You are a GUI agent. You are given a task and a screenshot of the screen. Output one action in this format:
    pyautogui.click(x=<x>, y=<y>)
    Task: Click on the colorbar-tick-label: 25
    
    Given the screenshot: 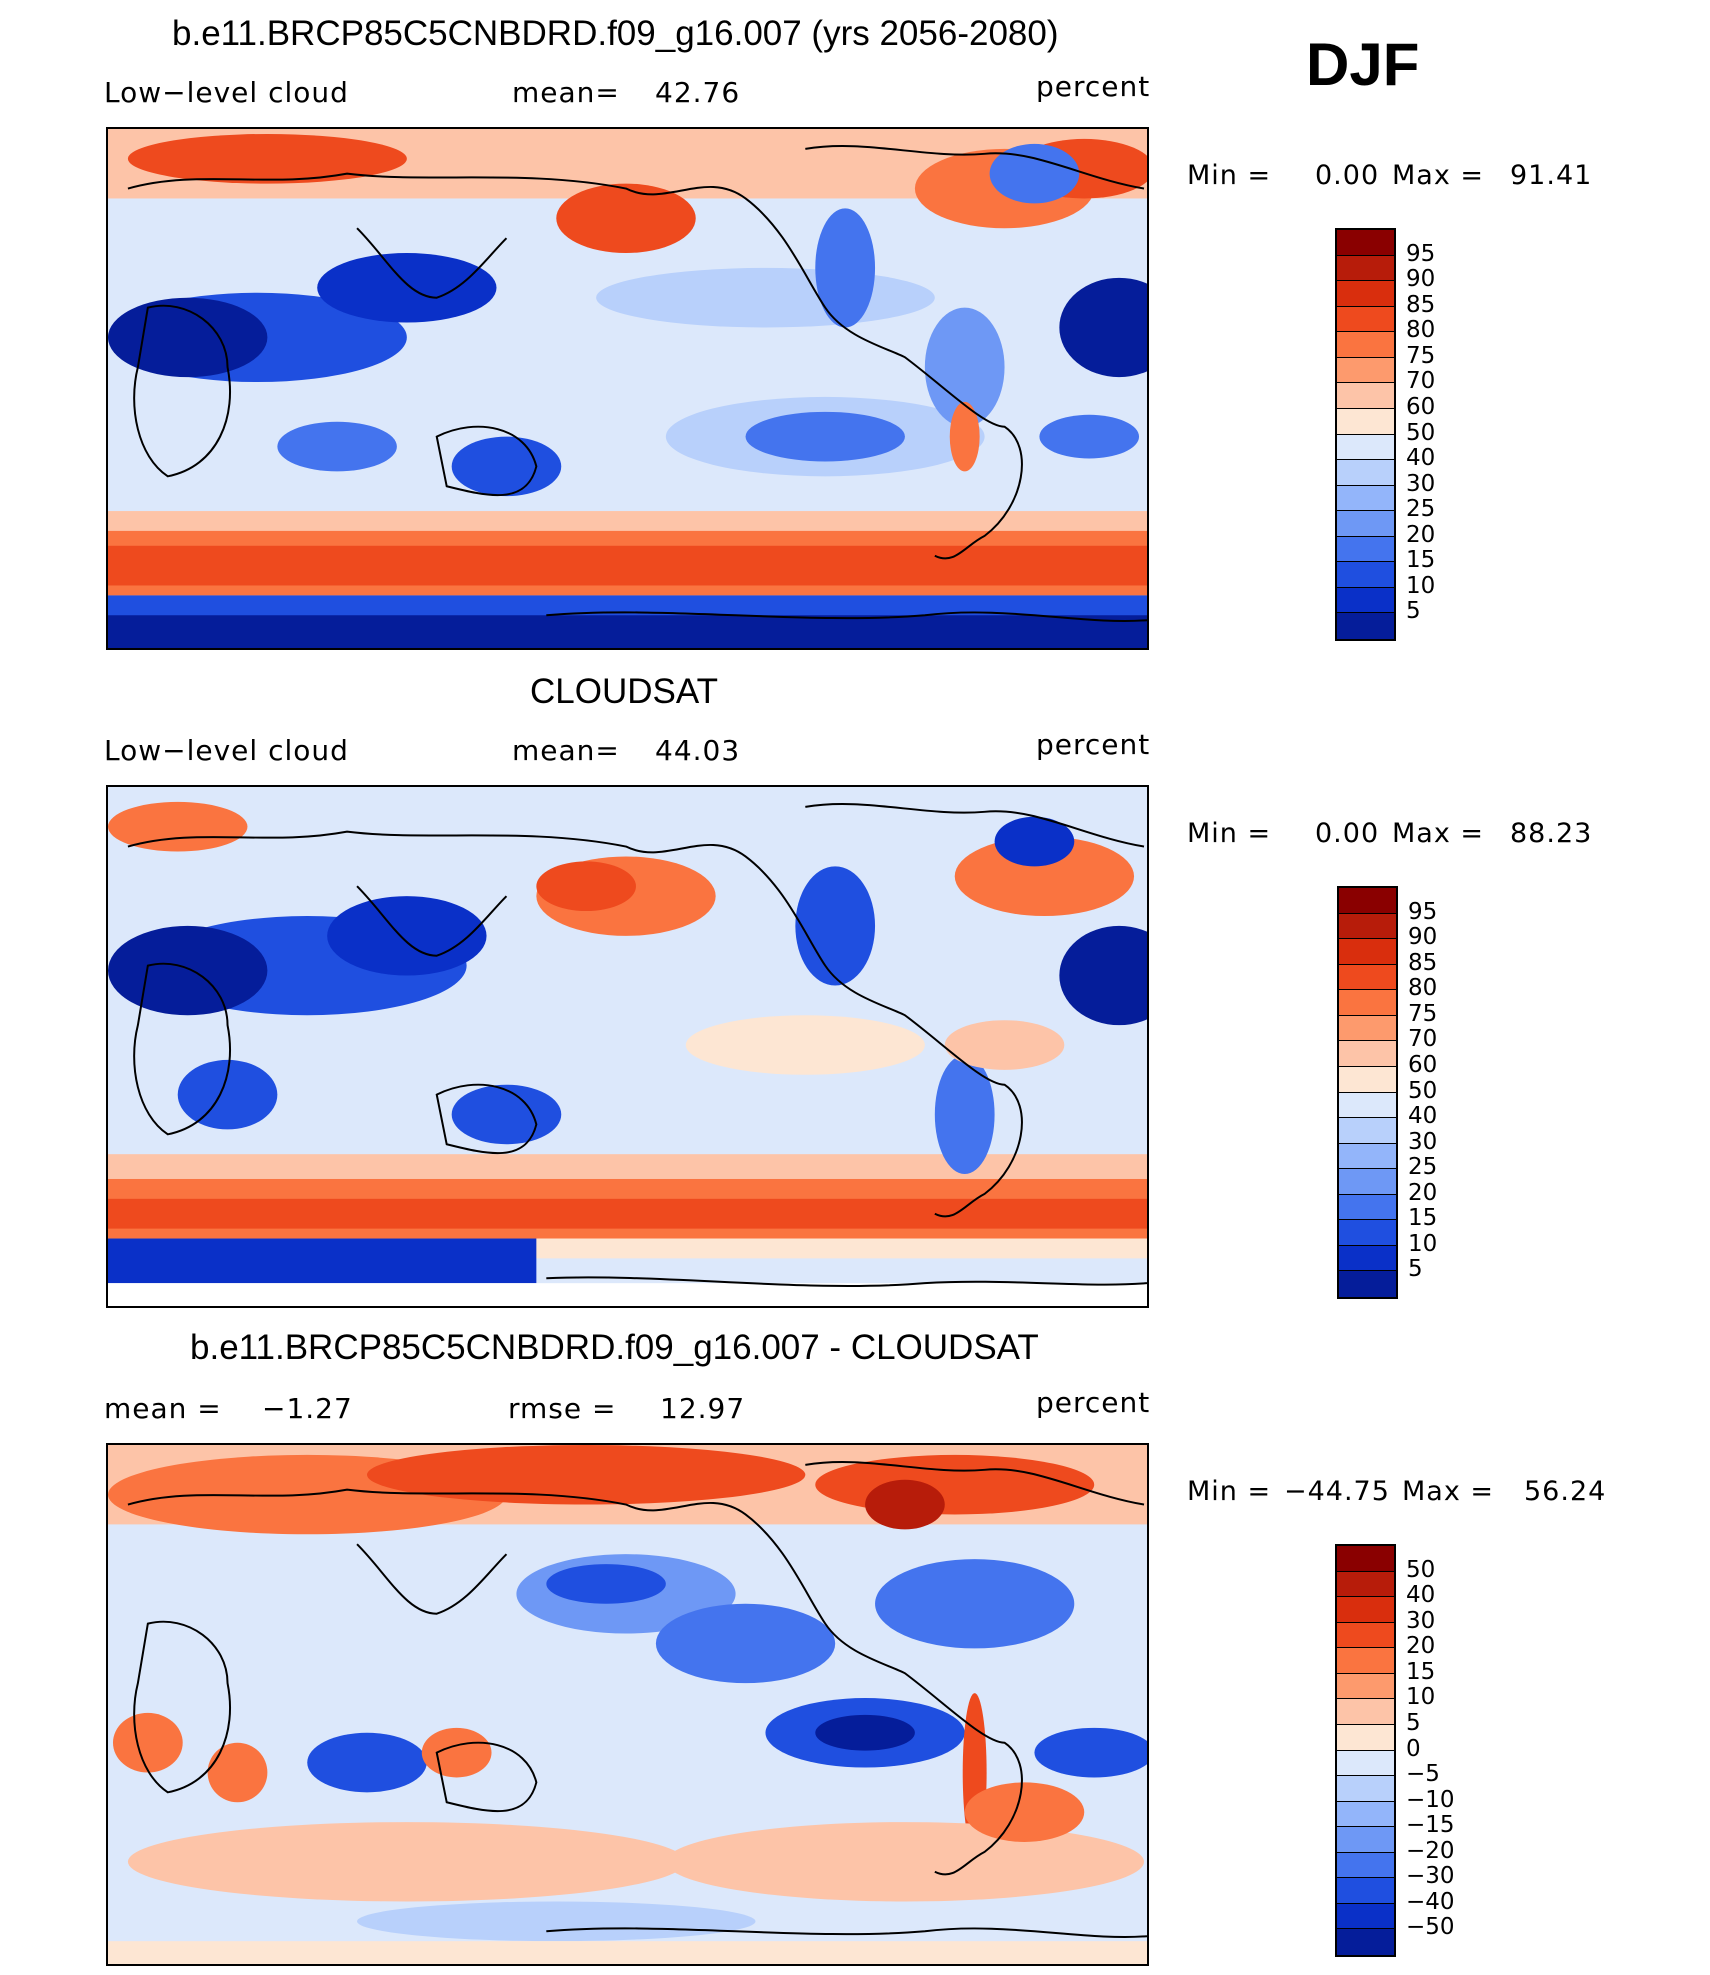 What is the action you would take?
    pyautogui.click(x=1423, y=1167)
    